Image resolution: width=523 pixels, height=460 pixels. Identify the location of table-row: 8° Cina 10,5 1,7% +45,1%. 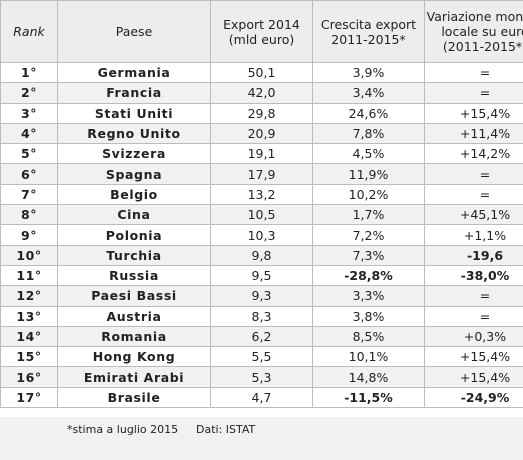
(261, 215).